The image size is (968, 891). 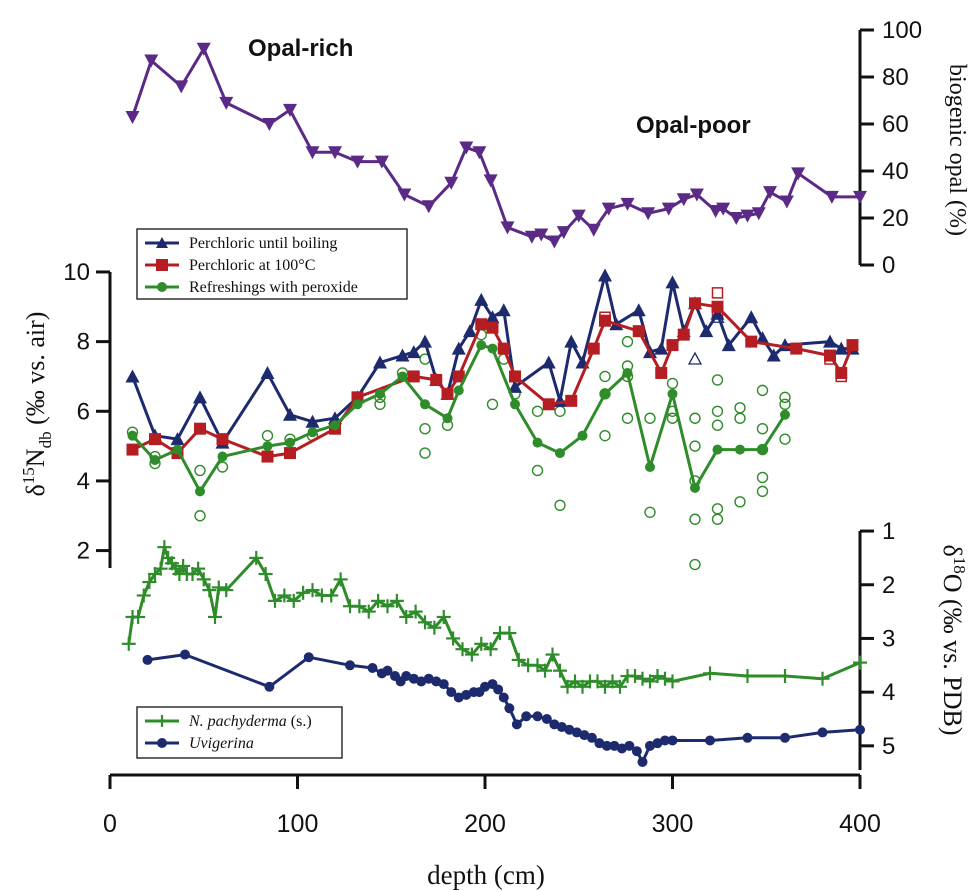 What do you see at coordinates (486, 875) in the screenshot?
I see `x-axis-label: depth (cm)` at bounding box center [486, 875].